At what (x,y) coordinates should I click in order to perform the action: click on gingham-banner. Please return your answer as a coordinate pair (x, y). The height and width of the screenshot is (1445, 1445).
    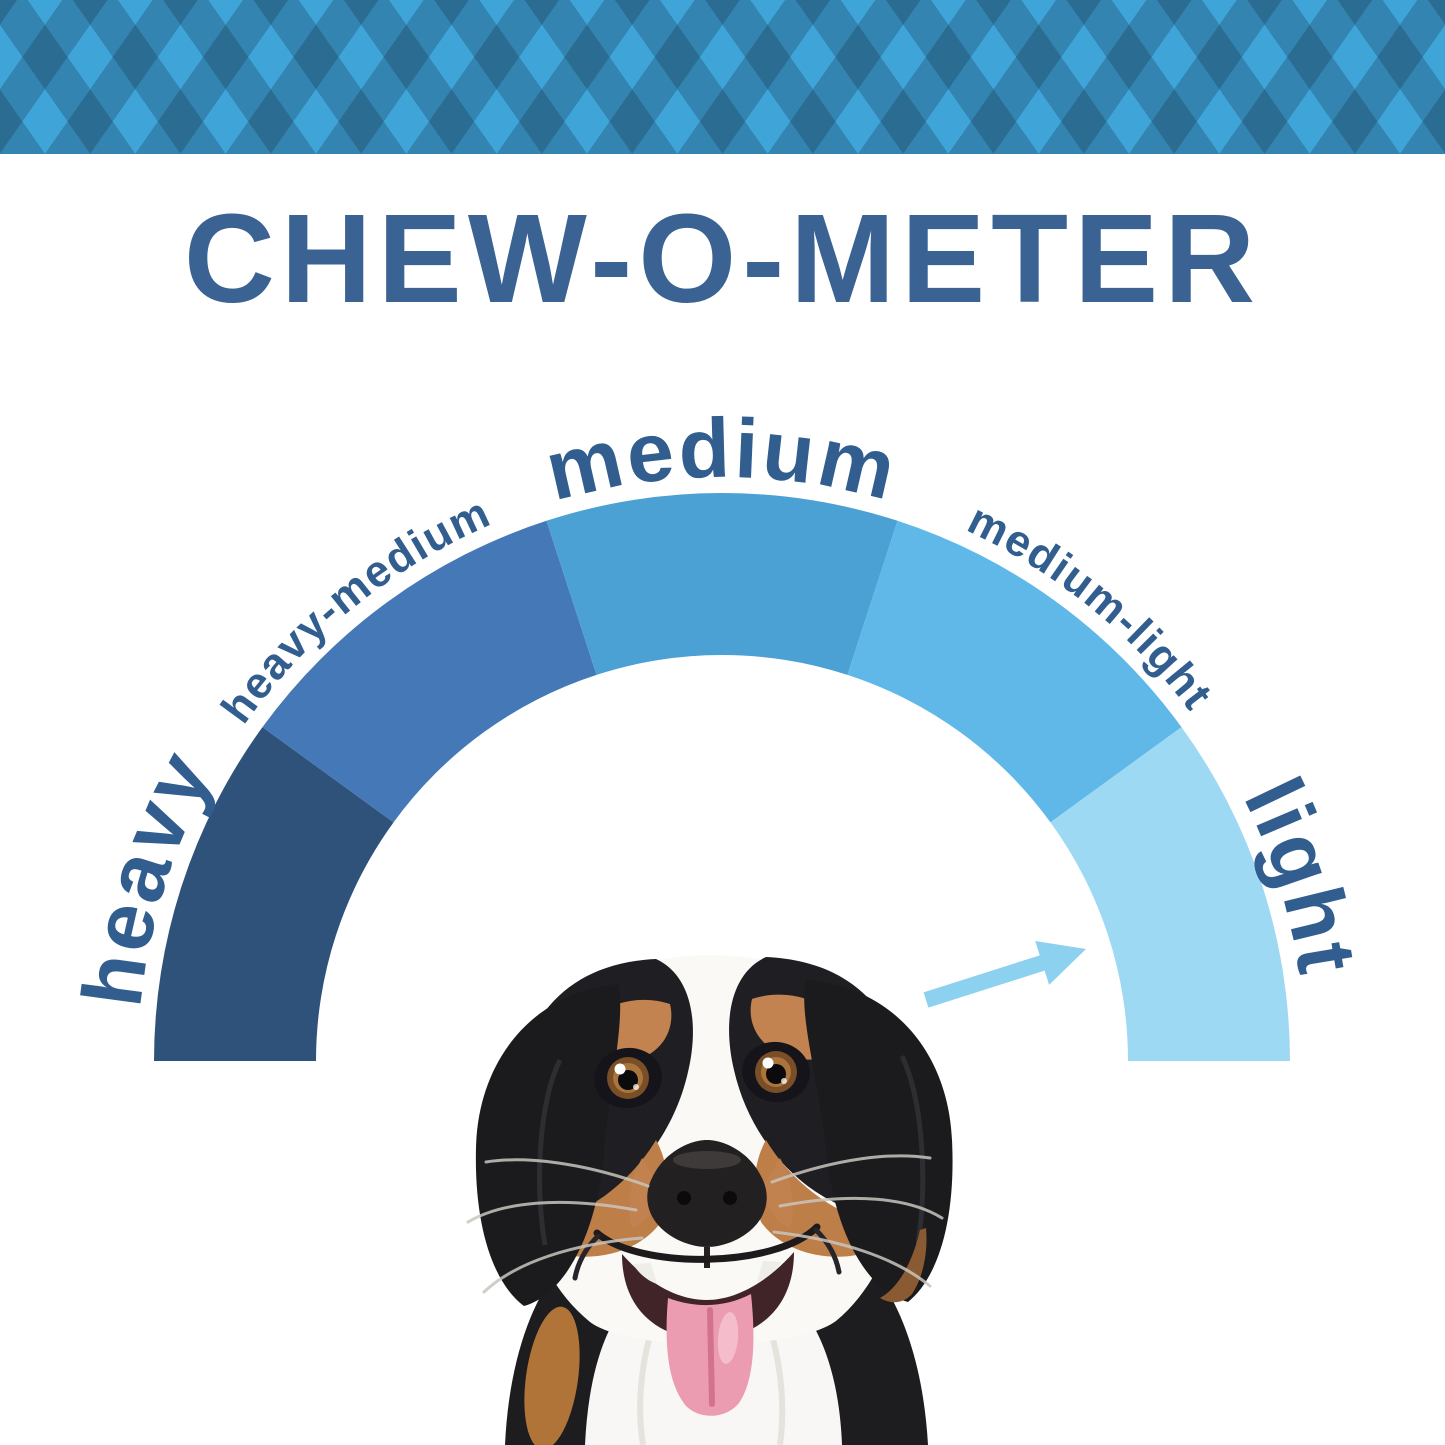
    Looking at the image, I should click on (722, 77).